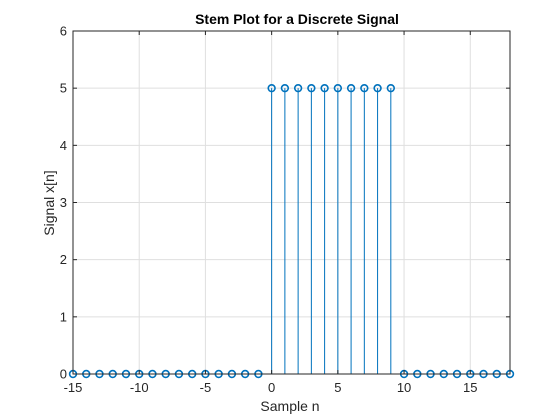 The width and height of the screenshot is (560, 420). Describe the element at coordinates (63, 202) in the screenshot. I see `y-tick-label: 3` at that location.